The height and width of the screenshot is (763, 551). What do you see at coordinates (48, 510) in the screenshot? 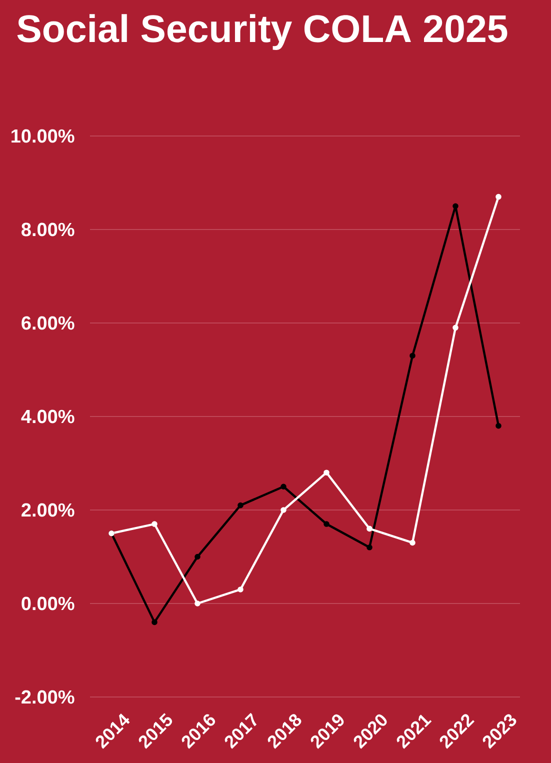
I see `y-tick-label: 2.00%` at bounding box center [48, 510].